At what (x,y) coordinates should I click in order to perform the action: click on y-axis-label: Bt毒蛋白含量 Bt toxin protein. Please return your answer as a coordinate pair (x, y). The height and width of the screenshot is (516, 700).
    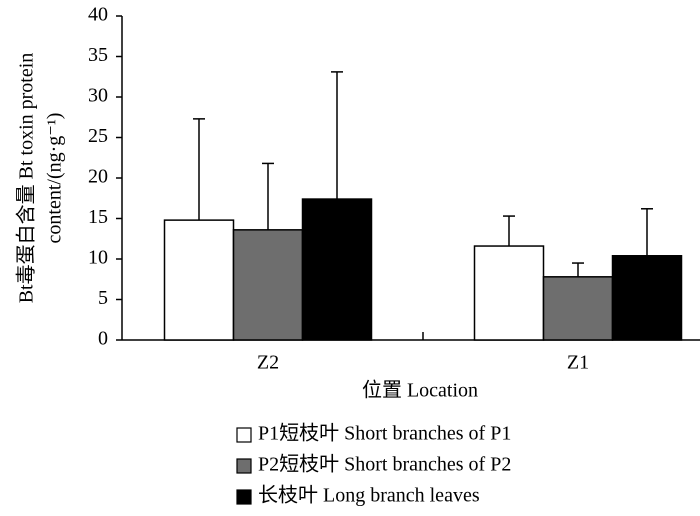
    Looking at the image, I should click on (26, 178).